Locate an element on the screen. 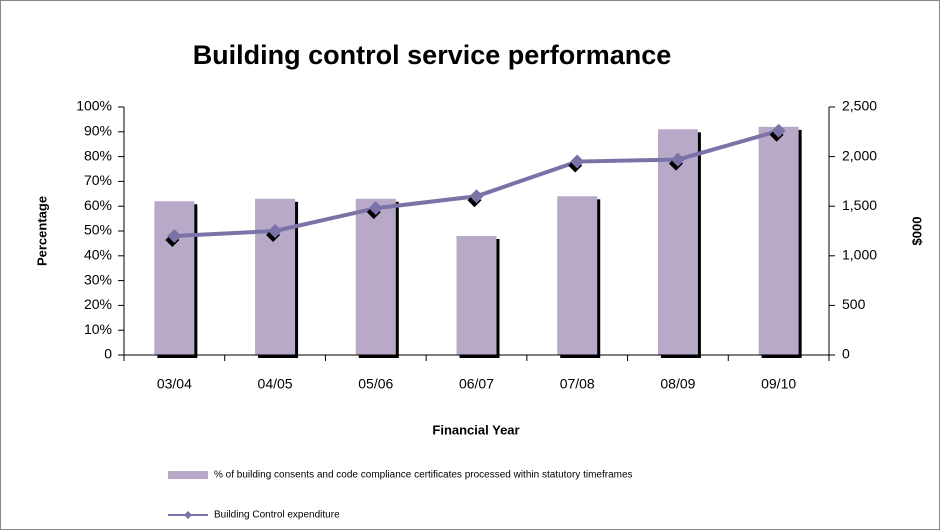 The image size is (941, 531). y-tick-label: 90% is located at coordinates (98, 131).